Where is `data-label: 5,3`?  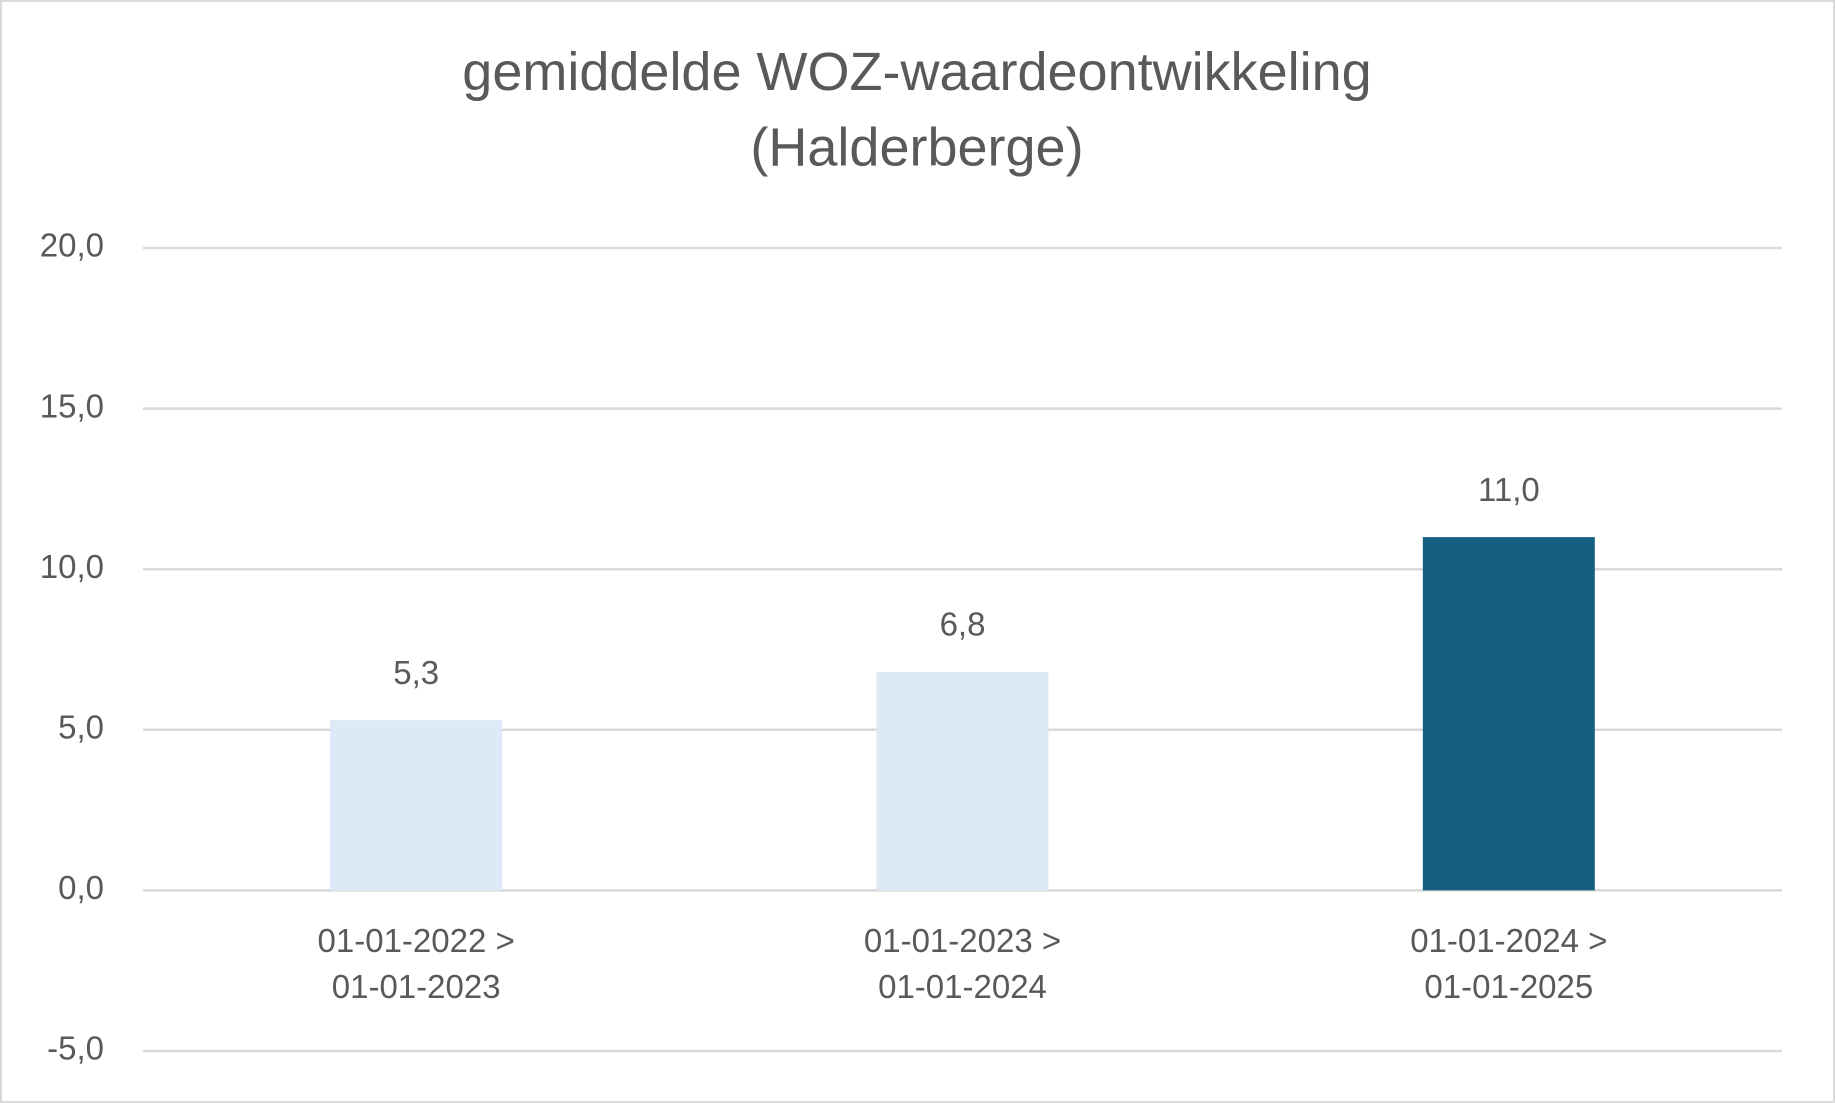
data-label: 5,3 is located at coordinates (416, 672).